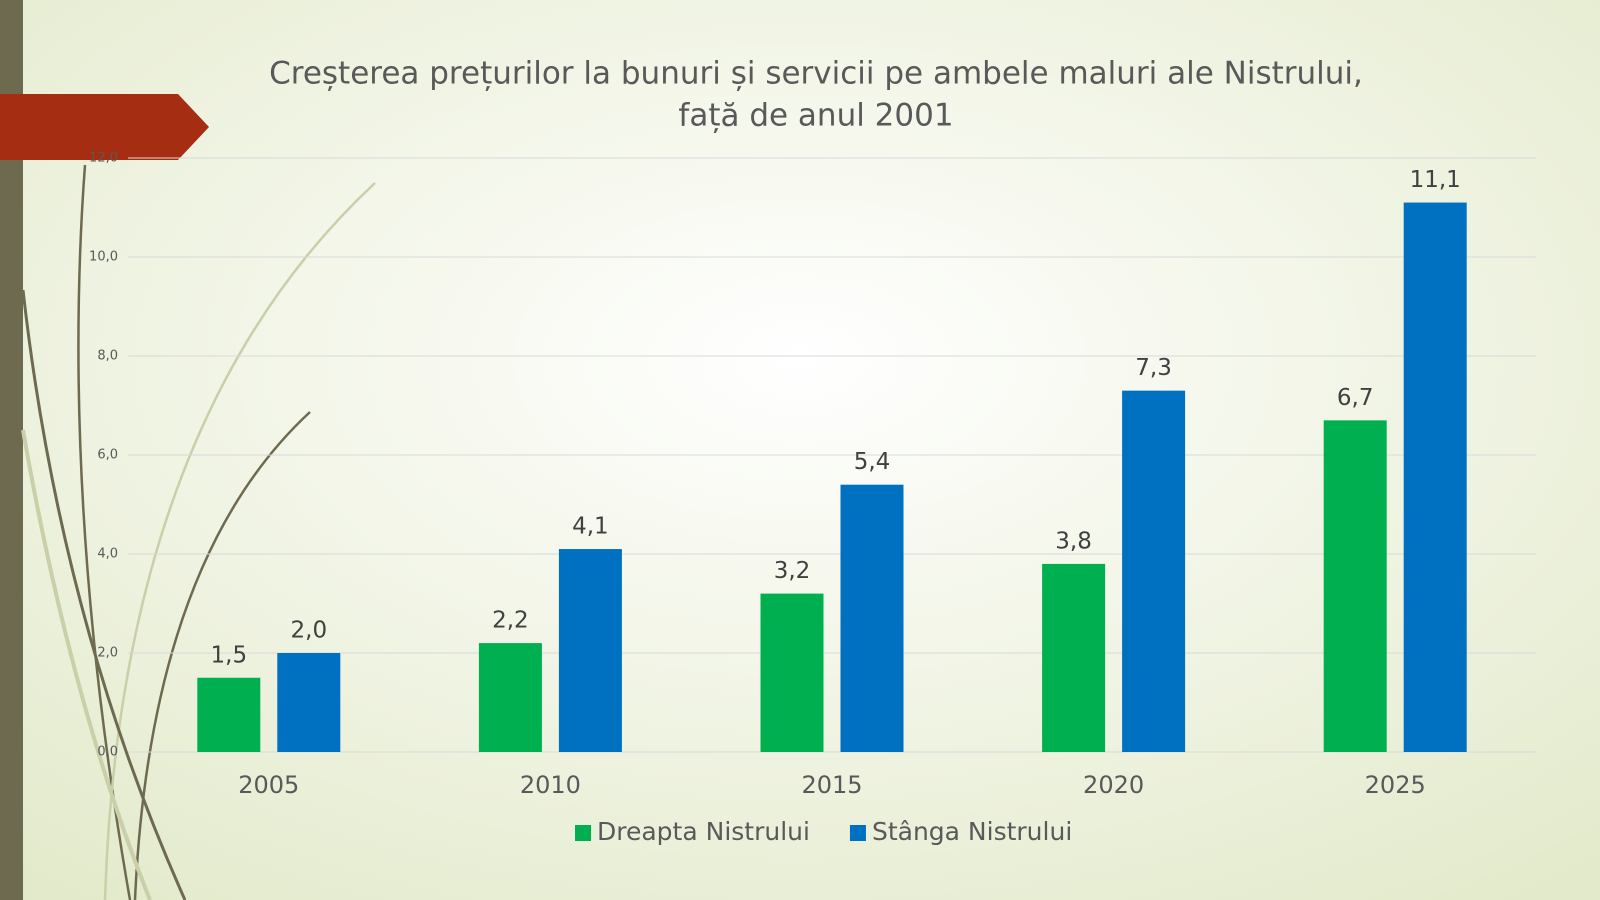 Image resolution: width=1600 pixels, height=900 pixels. I want to click on x-tick-label: 2010, so click(550, 785).